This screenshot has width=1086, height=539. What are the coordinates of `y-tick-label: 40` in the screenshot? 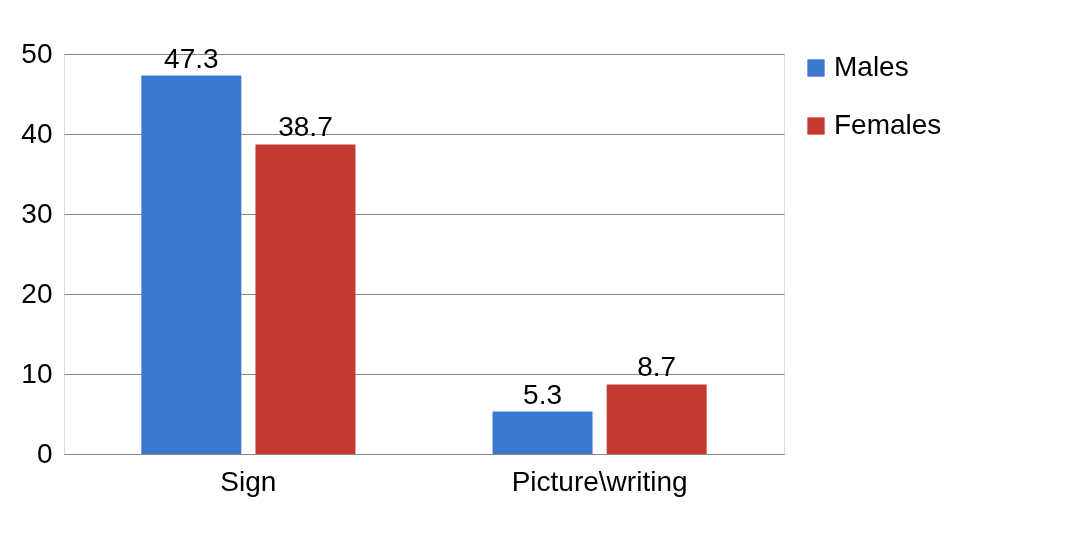 It's located at (37, 133).